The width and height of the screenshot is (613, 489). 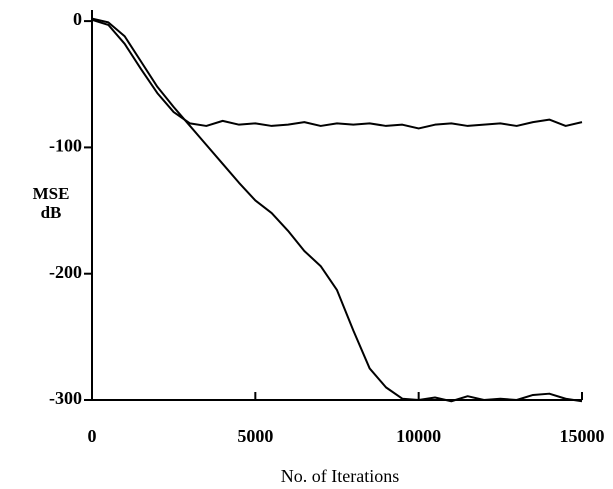 What do you see at coordinates (77, 19) in the screenshot?
I see `y-tick-label: 0` at bounding box center [77, 19].